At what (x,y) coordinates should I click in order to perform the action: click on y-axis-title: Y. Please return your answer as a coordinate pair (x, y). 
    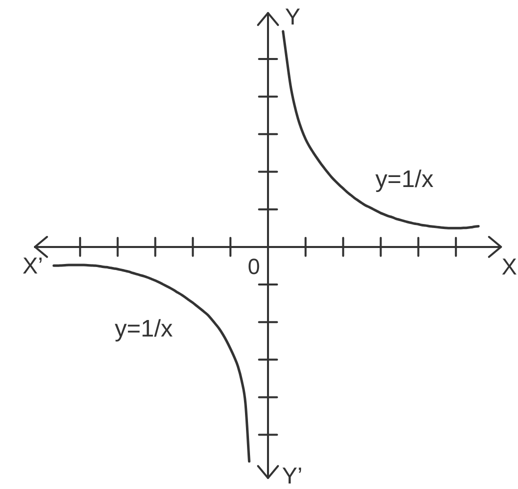
    Looking at the image, I should click on (292, 16).